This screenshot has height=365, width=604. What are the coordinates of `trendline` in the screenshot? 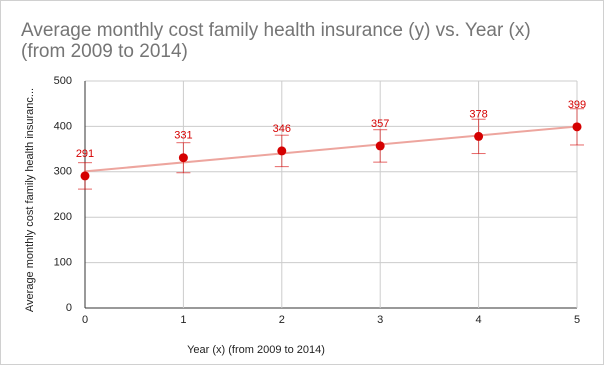 It's located at (331, 149).